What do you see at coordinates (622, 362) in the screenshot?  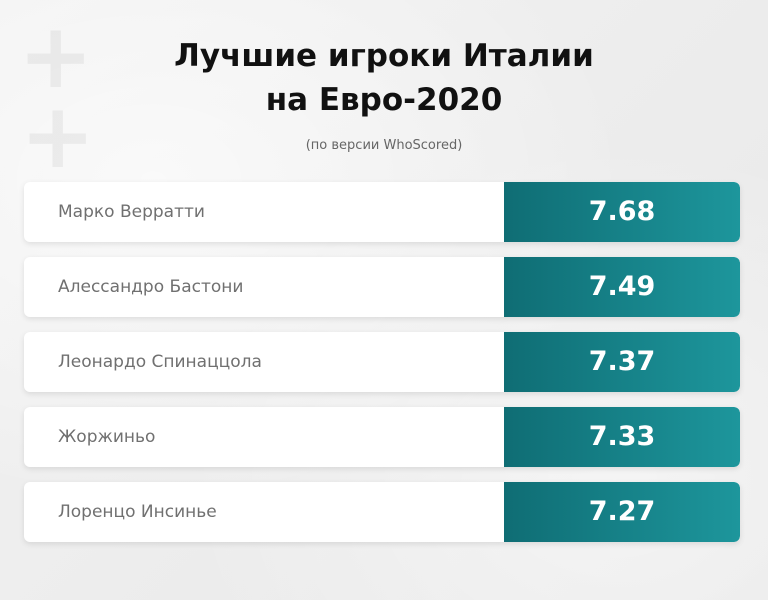 I see `player-score: 7.37` at bounding box center [622, 362].